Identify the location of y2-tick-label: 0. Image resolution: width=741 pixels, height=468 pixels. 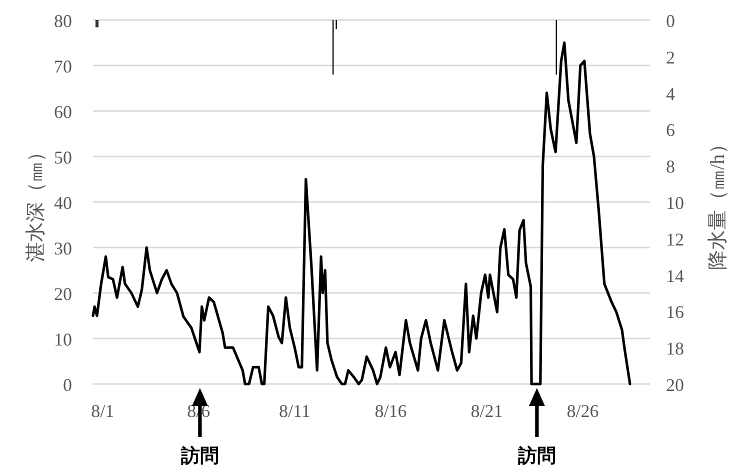
(670, 21).